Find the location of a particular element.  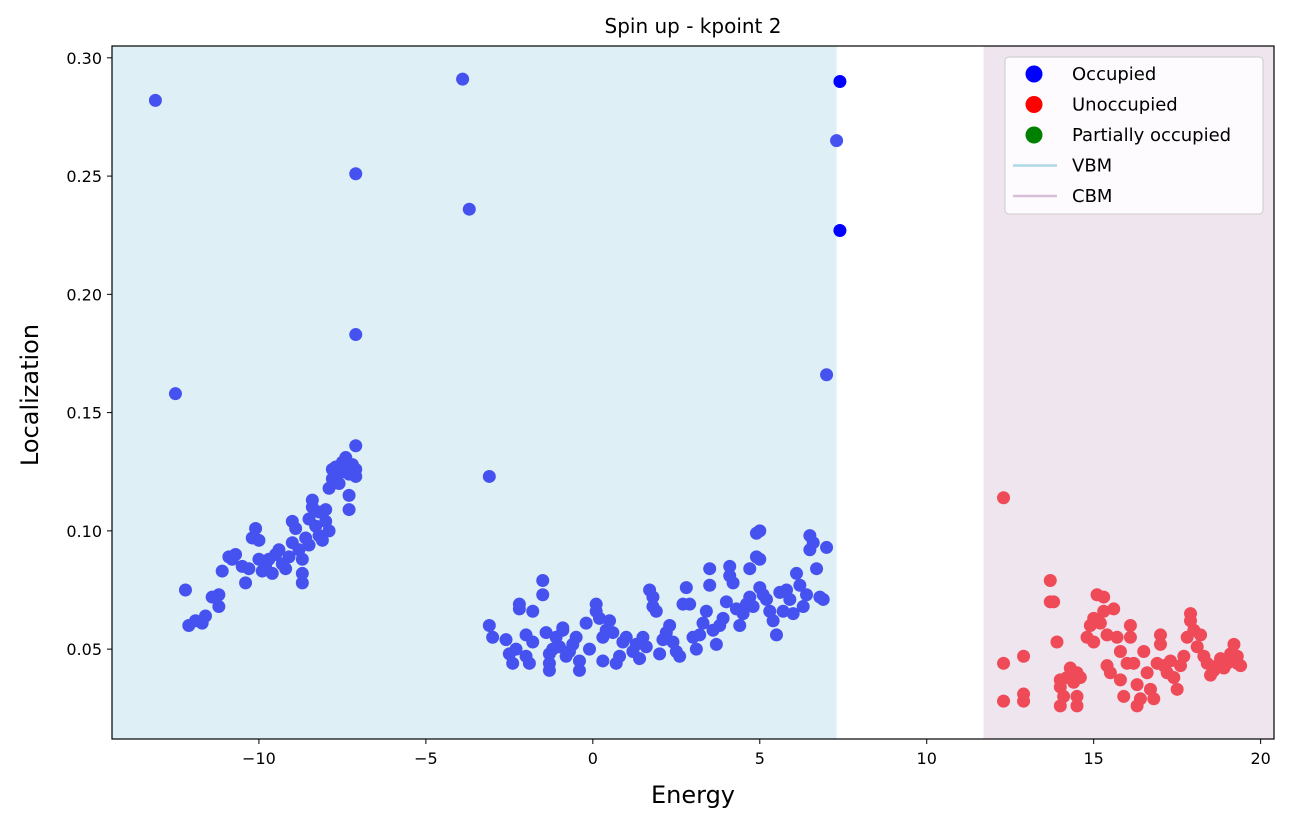

x-tick-label: −10 is located at coordinates (259, 758).